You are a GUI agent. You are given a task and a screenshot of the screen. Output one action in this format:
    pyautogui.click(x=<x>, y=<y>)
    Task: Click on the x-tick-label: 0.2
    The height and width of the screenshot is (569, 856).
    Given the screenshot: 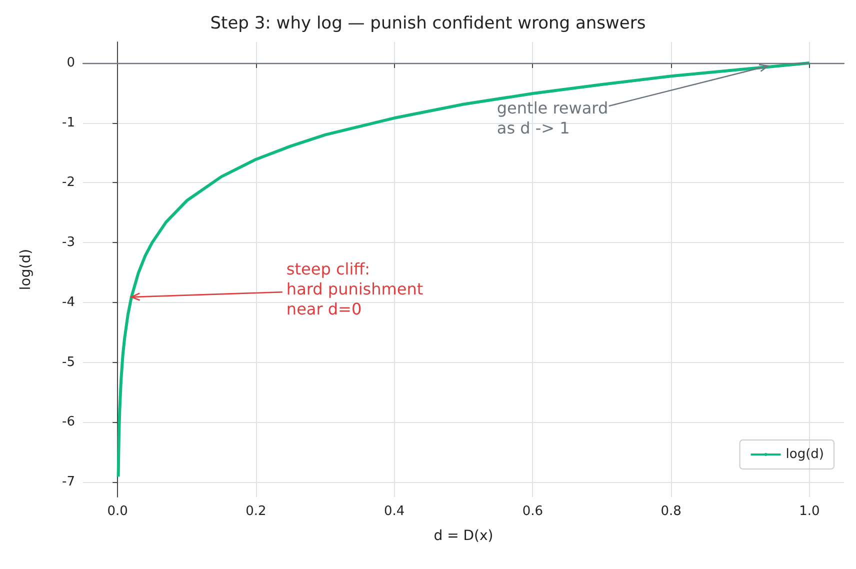 What is the action you would take?
    pyautogui.click(x=256, y=511)
    